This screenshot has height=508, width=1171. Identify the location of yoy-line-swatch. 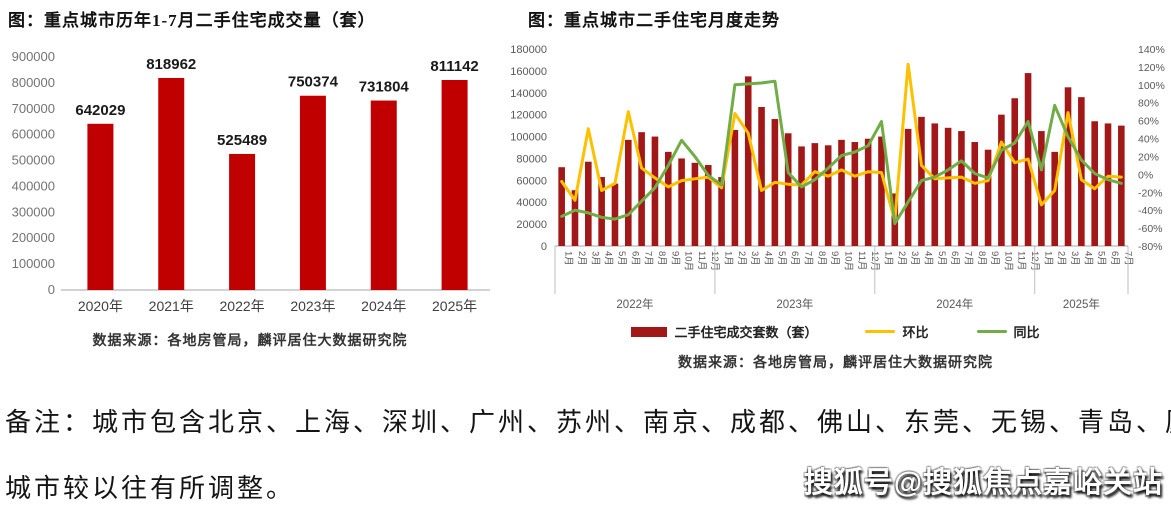
(991, 331).